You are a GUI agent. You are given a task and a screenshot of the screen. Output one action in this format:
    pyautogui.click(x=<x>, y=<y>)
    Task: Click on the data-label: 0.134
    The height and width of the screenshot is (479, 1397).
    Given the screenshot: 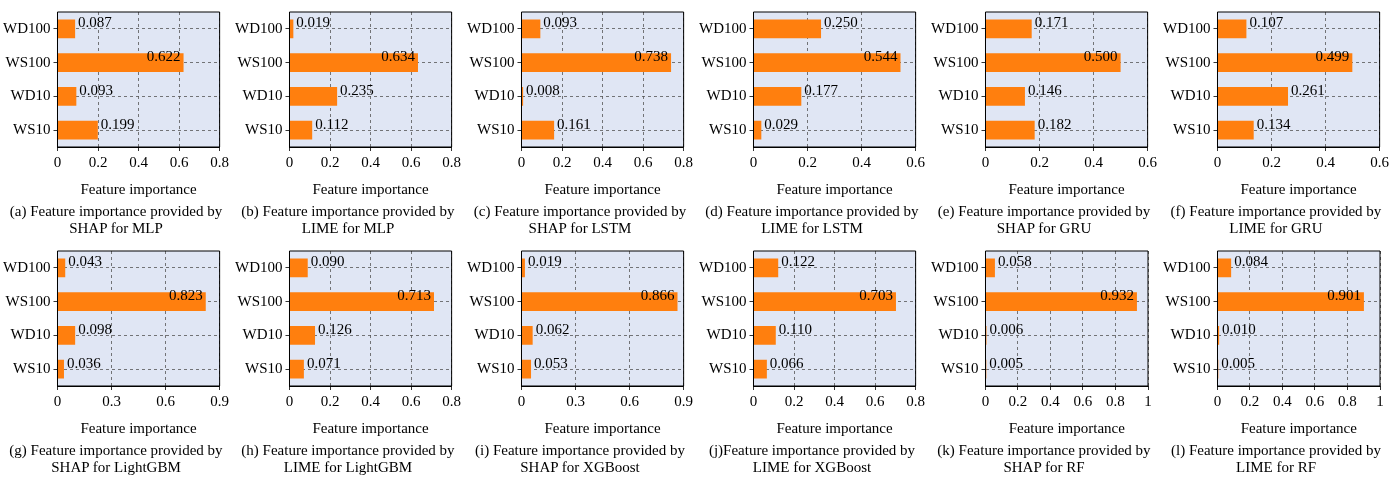 What is the action you would take?
    pyautogui.click(x=1273, y=123)
    